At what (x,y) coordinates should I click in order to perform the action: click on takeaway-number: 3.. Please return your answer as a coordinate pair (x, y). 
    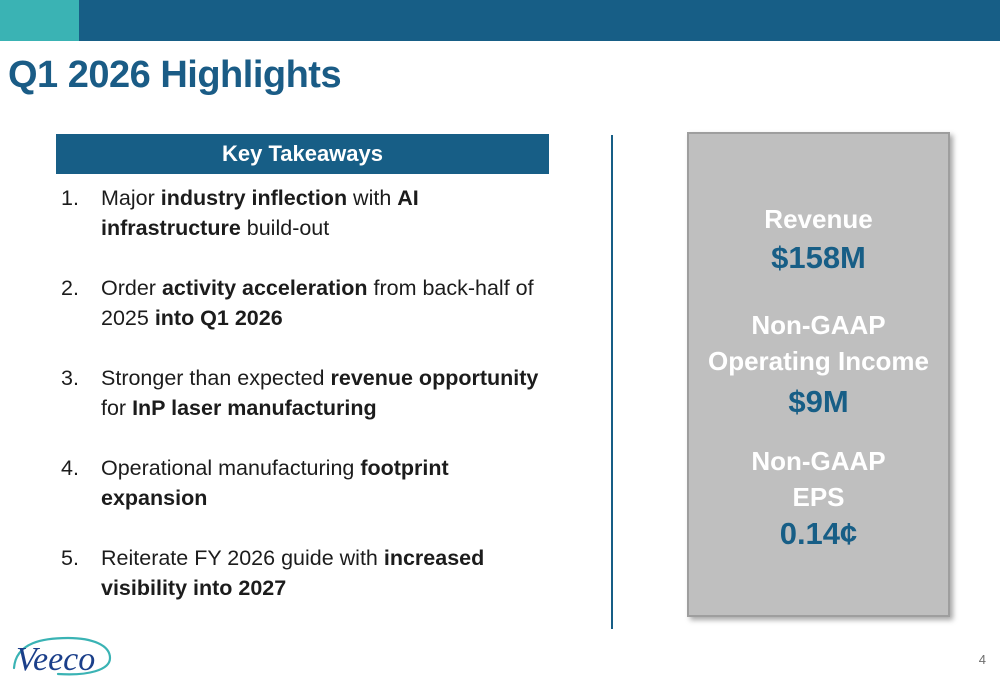
    Looking at the image, I should click on (70, 378).